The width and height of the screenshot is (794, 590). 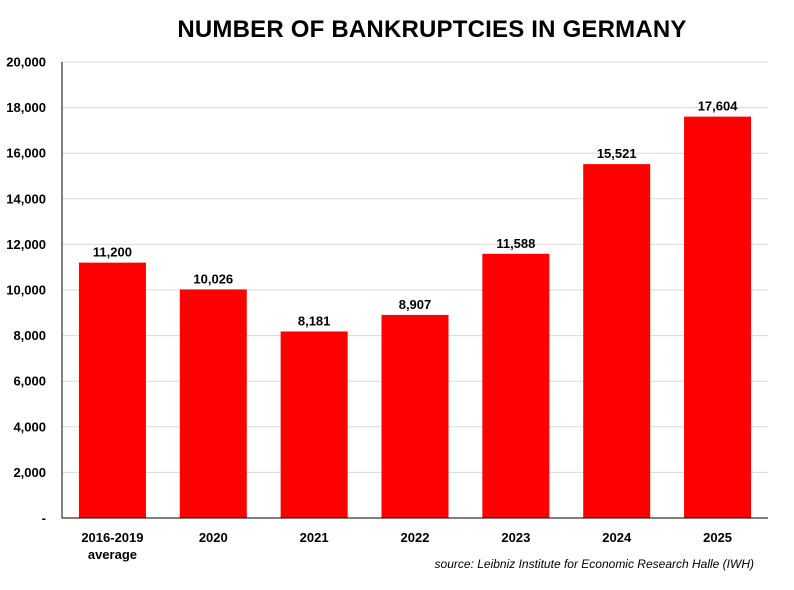 I want to click on x-tick-label: 2023, so click(x=515, y=537).